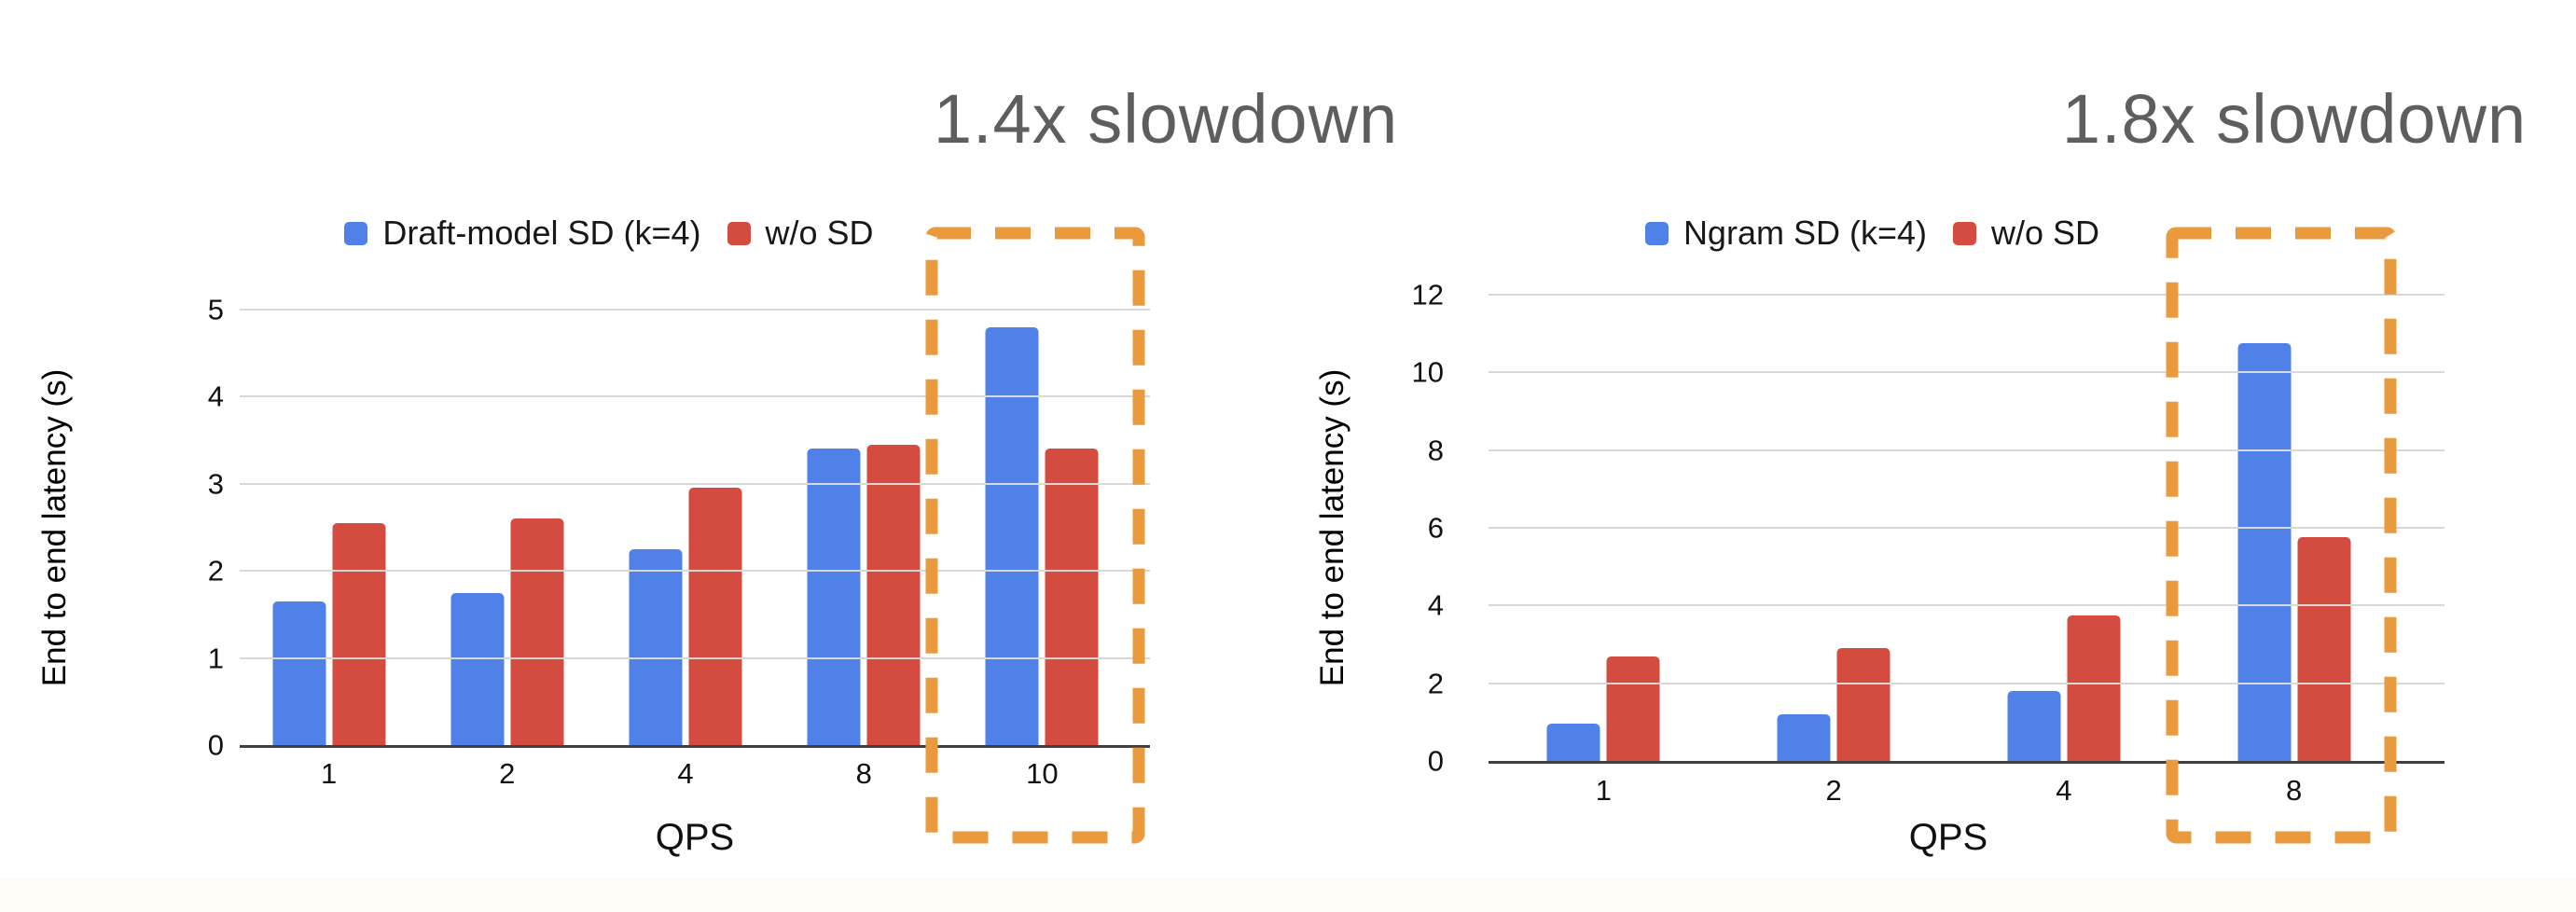  I want to click on legend-item-draft-model-sd-k-4: Draft-model SD (k=4), so click(522, 233).